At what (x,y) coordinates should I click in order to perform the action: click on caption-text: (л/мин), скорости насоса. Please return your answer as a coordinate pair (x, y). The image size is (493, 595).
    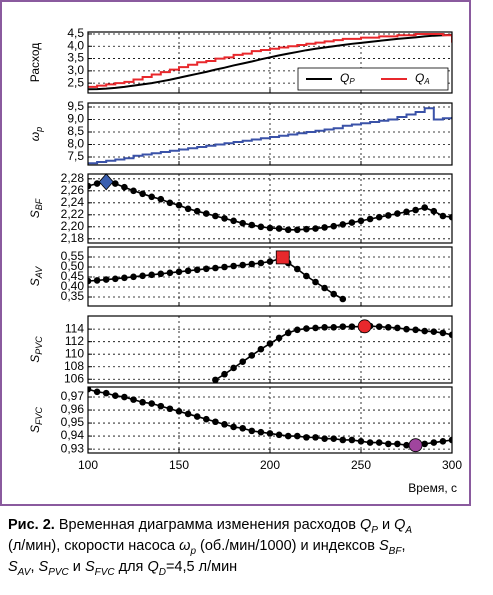
    Looking at the image, I should click on (93, 546).